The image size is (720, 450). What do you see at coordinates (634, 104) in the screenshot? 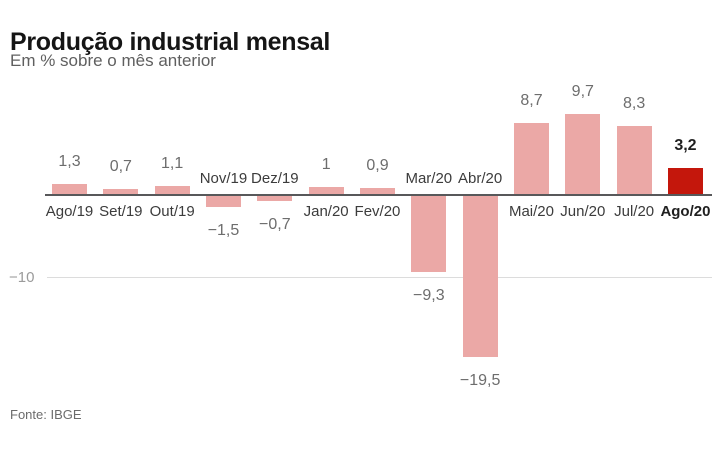
I see `value-label-jul-20: 8,3` at bounding box center [634, 104].